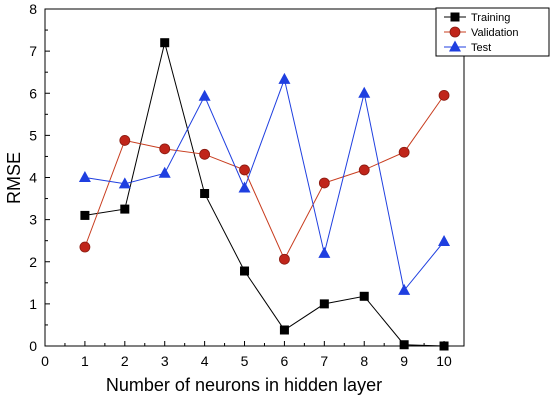 The width and height of the screenshot is (550, 409). What do you see at coordinates (490, 18) in the screenshot?
I see `legend-training-label: Training` at bounding box center [490, 18].